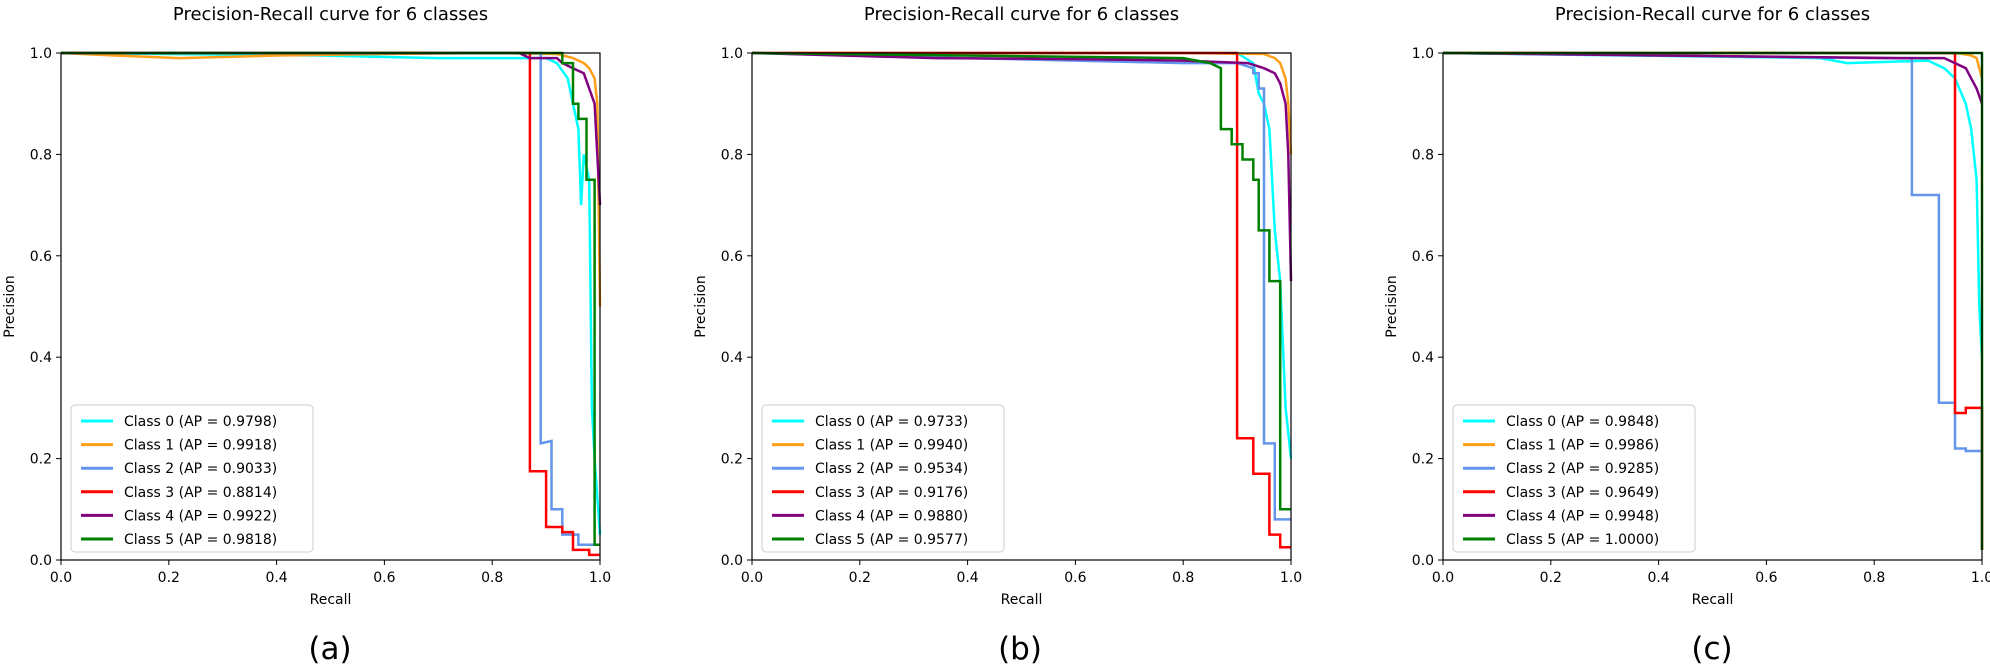  What do you see at coordinates (1020, 649) in the screenshot?
I see `subfigure-caption: (b)` at bounding box center [1020, 649].